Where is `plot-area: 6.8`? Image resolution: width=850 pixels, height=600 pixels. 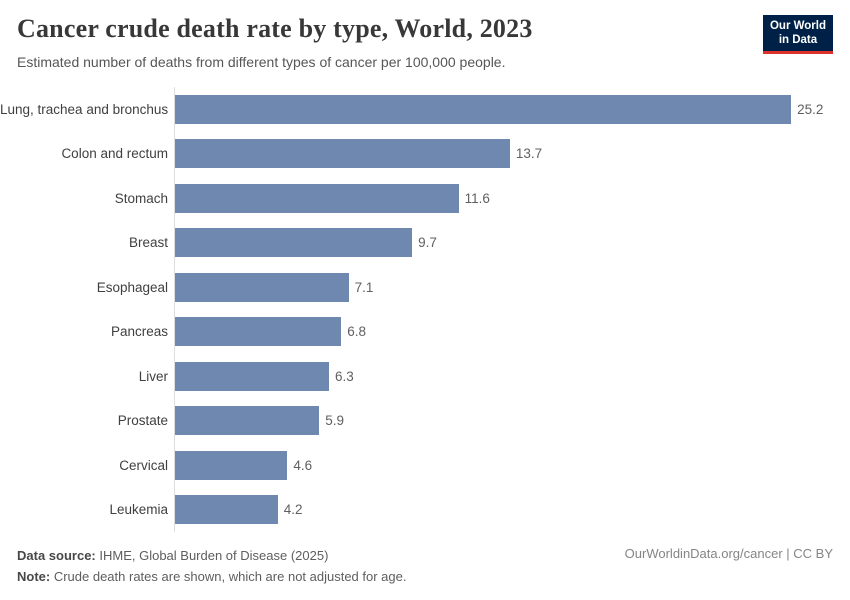 plot-area: 6.8 is located at coordinates (512, 331).